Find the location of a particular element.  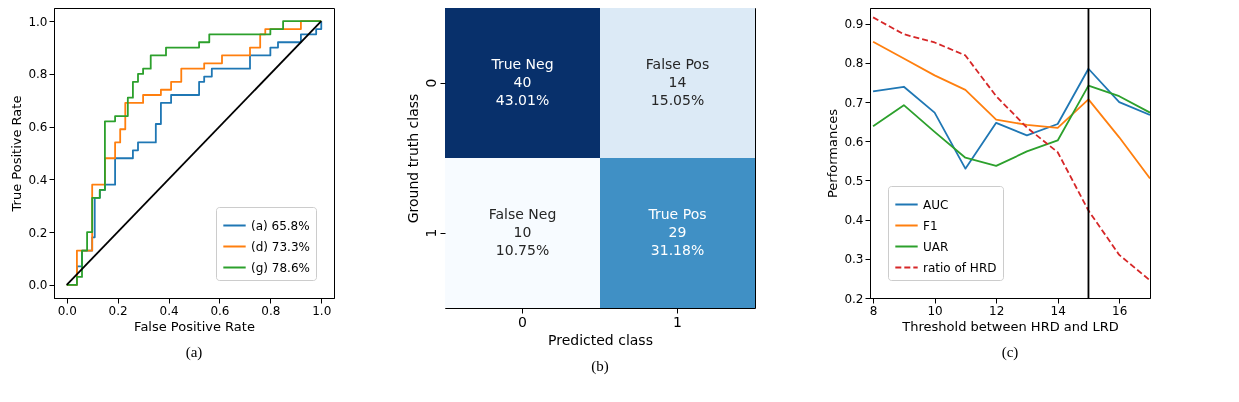

x-tick-label: 0.4 is located at coordinates (169, 310).